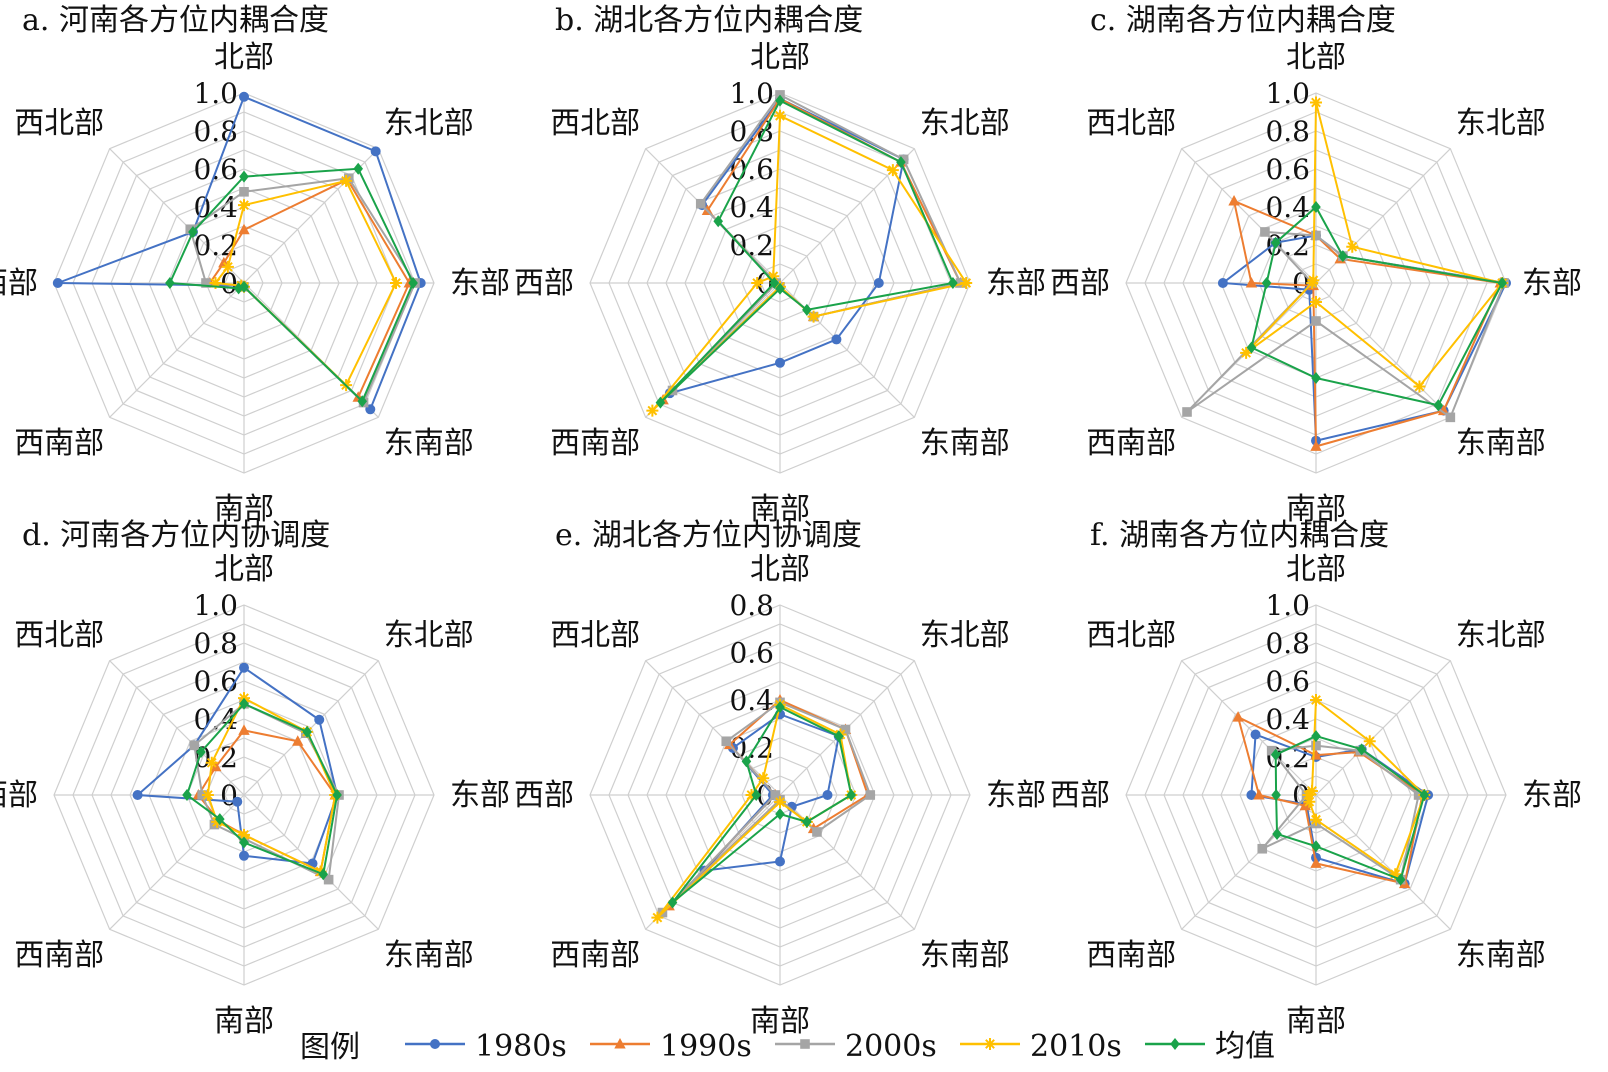 Image resolution: width=1608 pixels, height=1072 pixels. Describe the element at coordinates (239, 253) in the screenshot. I see `series-1980s` at that location.